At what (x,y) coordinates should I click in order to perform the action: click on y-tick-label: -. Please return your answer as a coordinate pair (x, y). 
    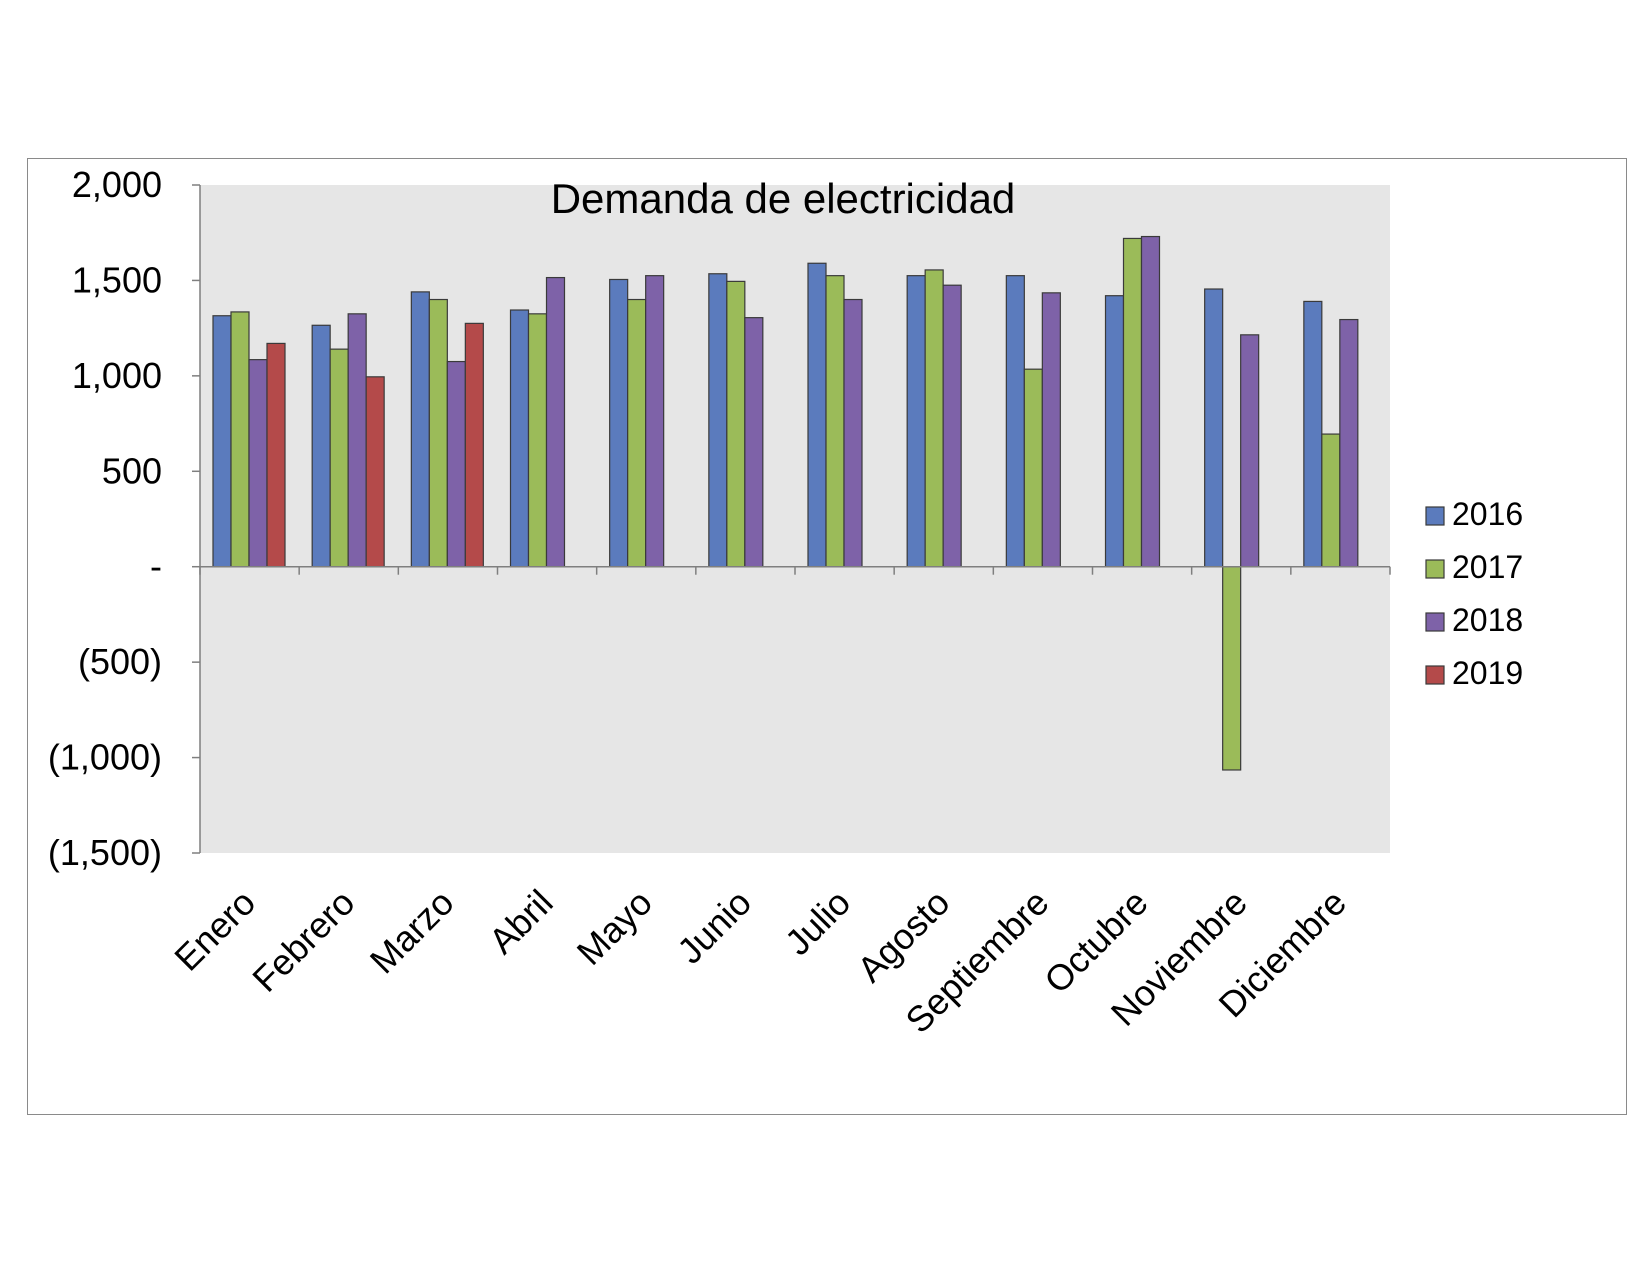
    Looking at the image, I should click on (156, 566).